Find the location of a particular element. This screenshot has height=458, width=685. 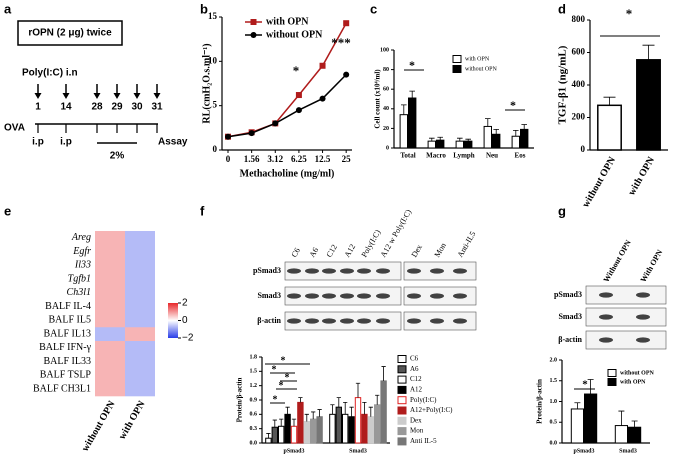

row-label: BALF IL33 is located at coordinates (68, 361).